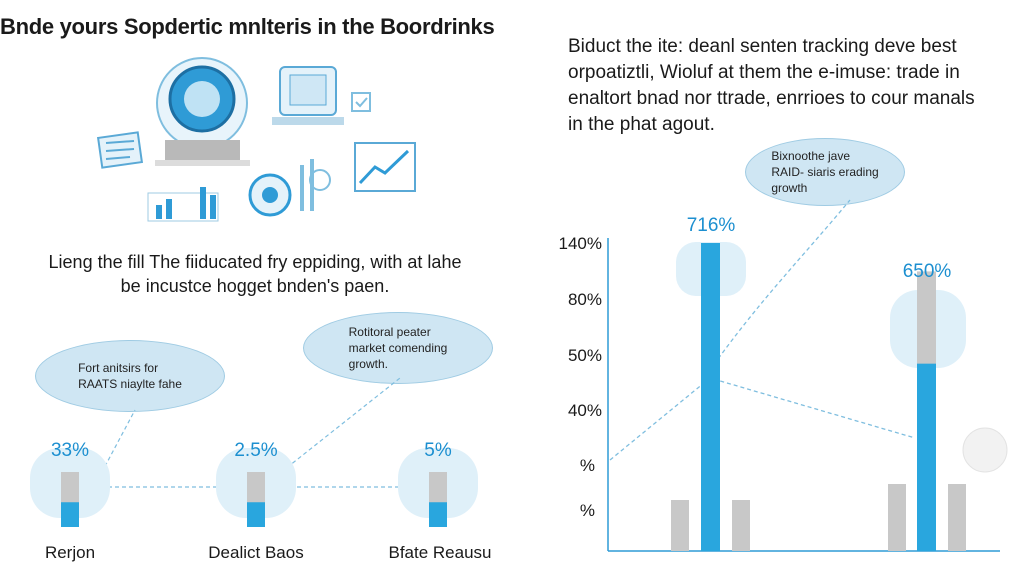 The width and height of the screenshot is (1024, 576). I want to click on trend-line, so click(762, 419).